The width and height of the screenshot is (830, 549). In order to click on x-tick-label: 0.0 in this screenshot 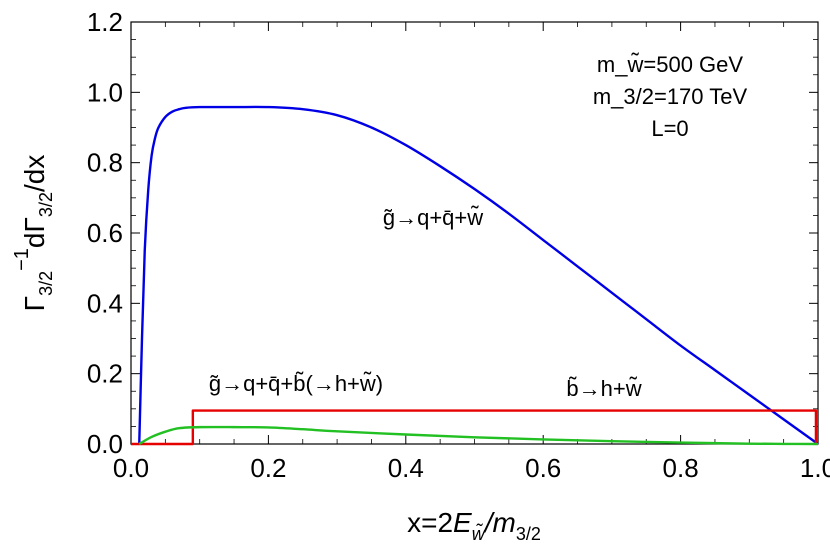, I will do `click(131, 468)`.